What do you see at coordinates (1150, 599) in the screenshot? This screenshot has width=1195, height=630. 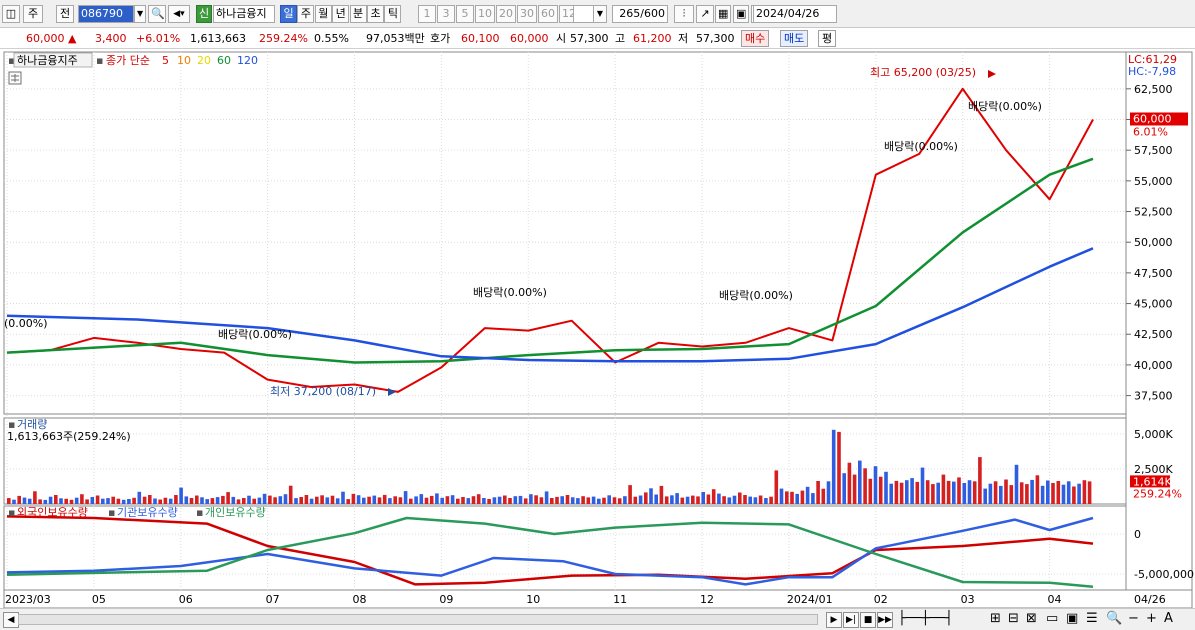 I see `x-axis-right-label: 04/26` at bounding box center [1150, 599].